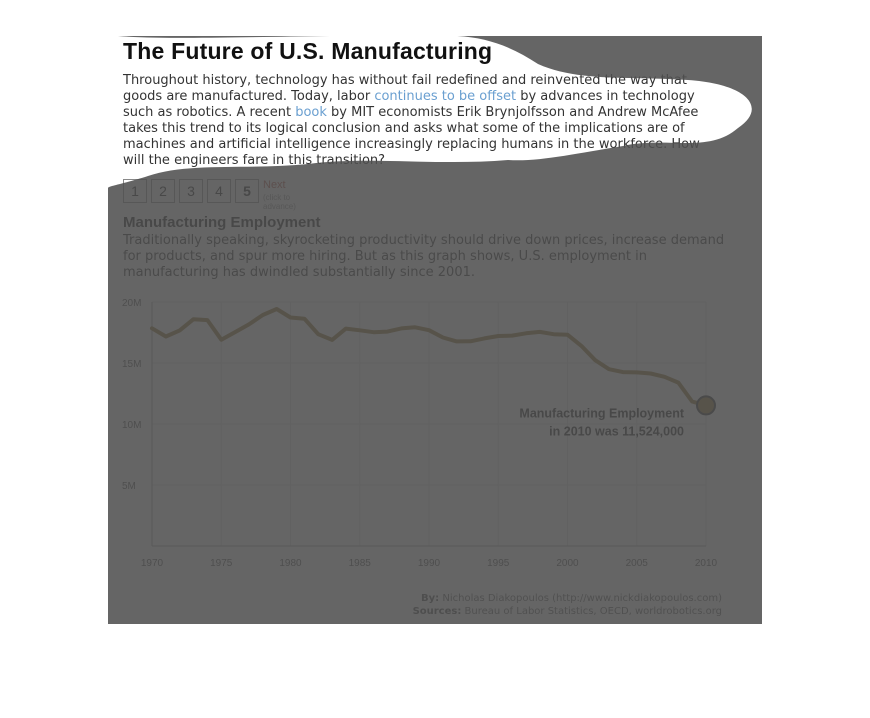 Image resolution: width=870 pixels, height=718 pixels. I want to click on y-tick-label: 15M, so click(131, 364).